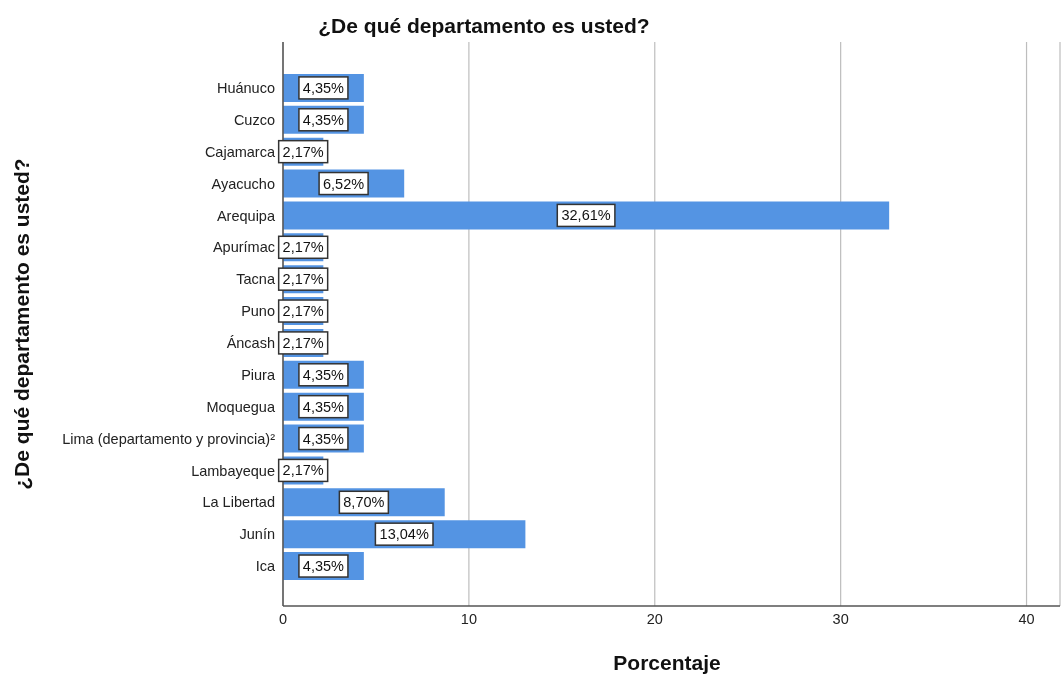 The image size is (1062, 677). I want to click on x-axis-title: Porcentaje, so click(667, 663).